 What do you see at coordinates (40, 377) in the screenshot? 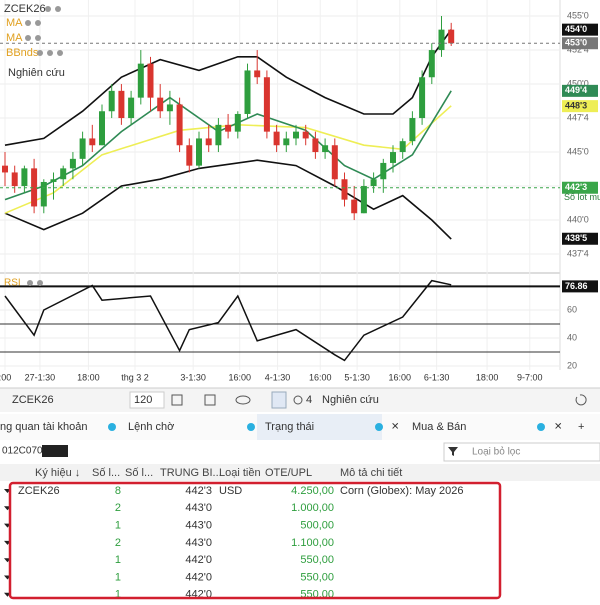
I see `x-tick-label: 27-1:30` at bounding box center [40, 377].